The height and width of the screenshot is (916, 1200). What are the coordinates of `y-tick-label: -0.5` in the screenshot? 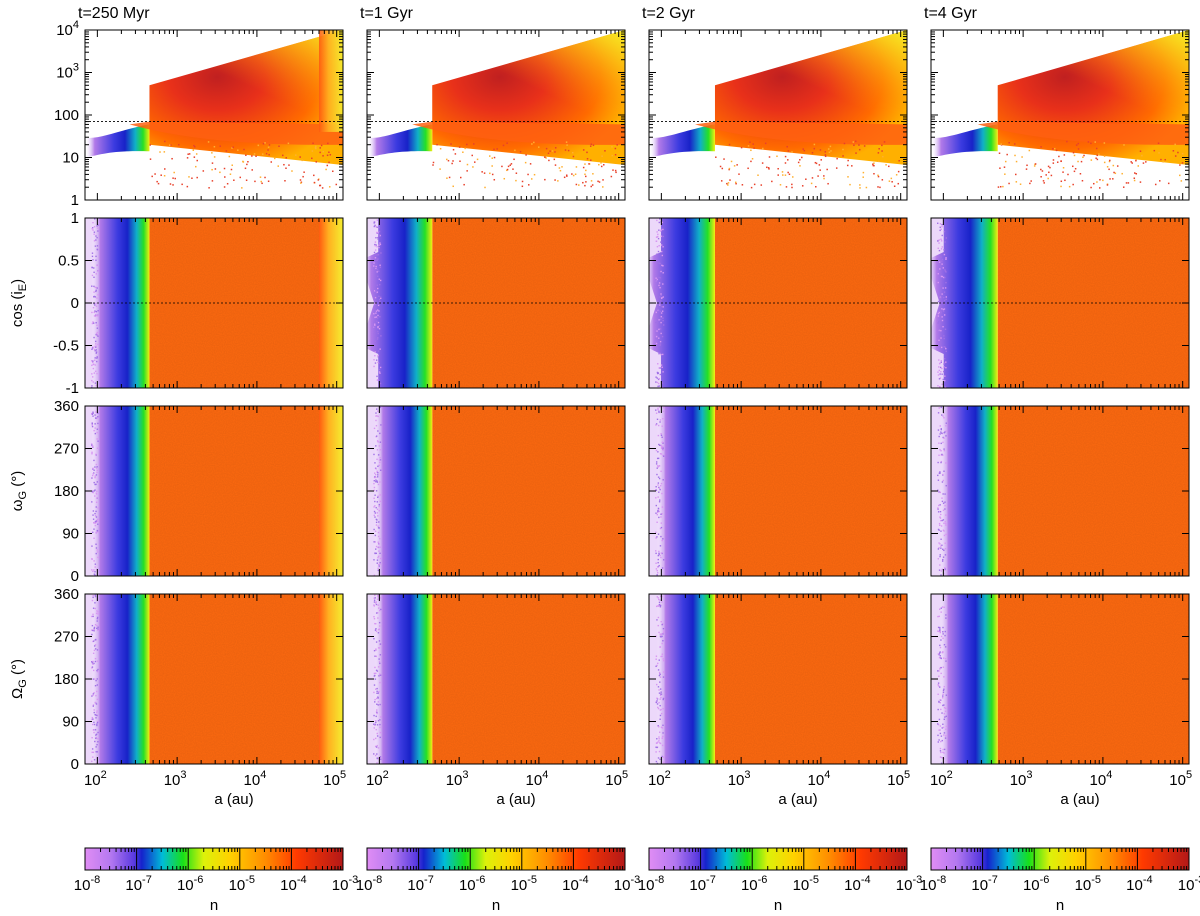 It's located at (66, 346).